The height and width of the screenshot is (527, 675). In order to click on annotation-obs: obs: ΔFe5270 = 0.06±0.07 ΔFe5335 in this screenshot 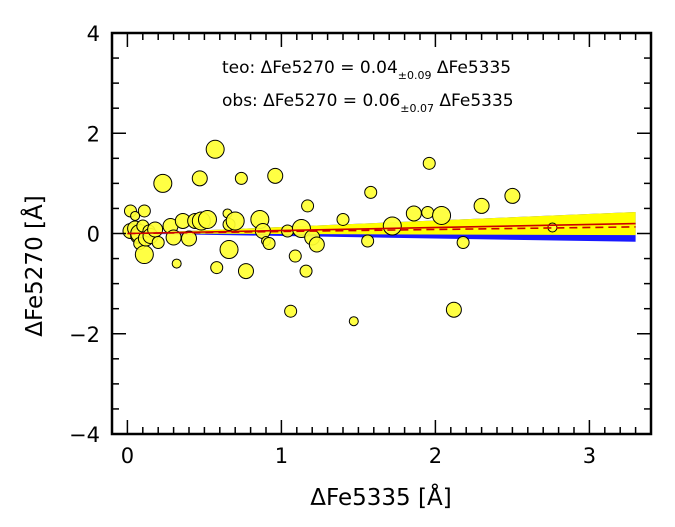, I will do `click(368, 103)`.